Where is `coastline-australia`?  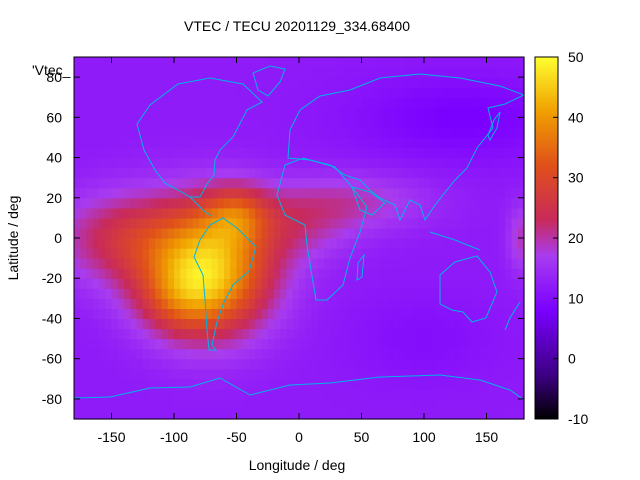 coastline-australia is located at coordinates (468, 289).